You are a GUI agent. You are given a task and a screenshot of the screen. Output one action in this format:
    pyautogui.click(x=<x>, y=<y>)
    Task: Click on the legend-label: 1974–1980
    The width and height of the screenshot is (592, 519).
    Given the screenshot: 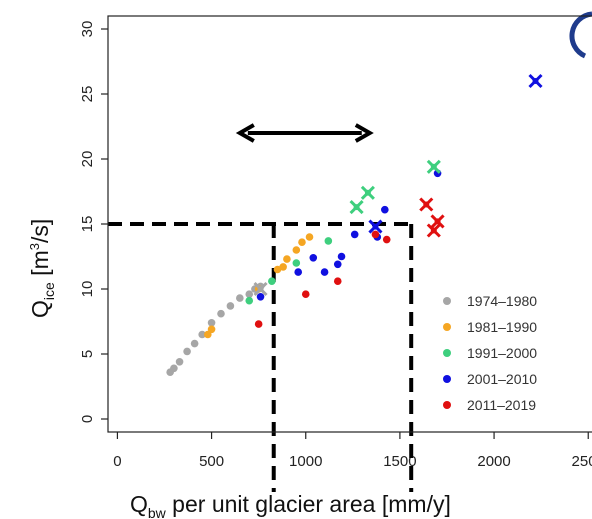 What is the action you would take?
    pyautogui.click(x=502, y=301)
    